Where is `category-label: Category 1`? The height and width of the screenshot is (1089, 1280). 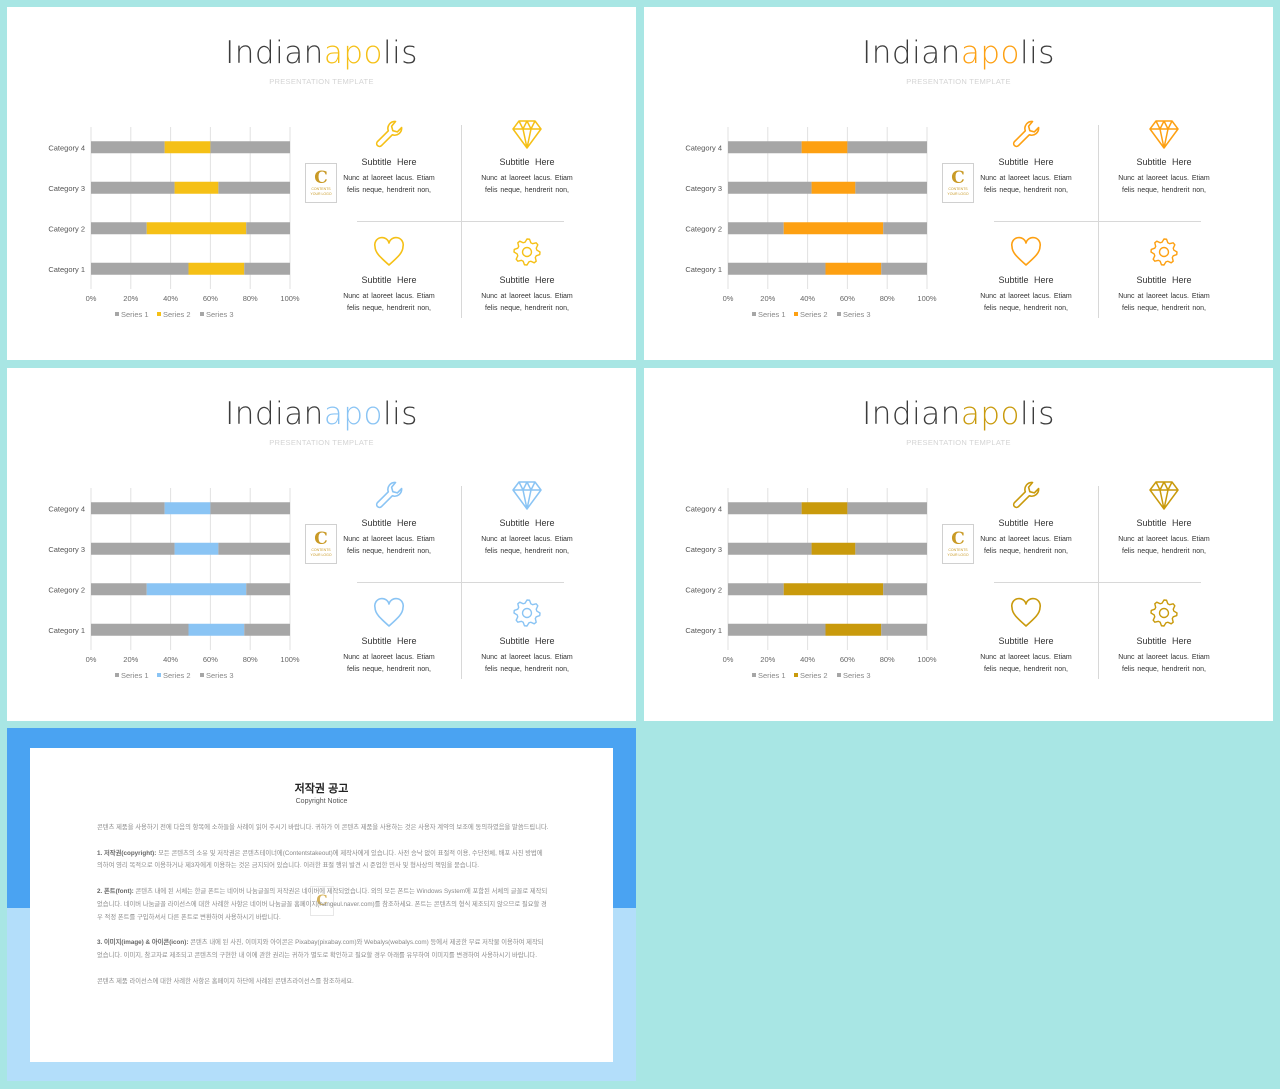 category-label: Category 1 is located at coordinates (703, 630).